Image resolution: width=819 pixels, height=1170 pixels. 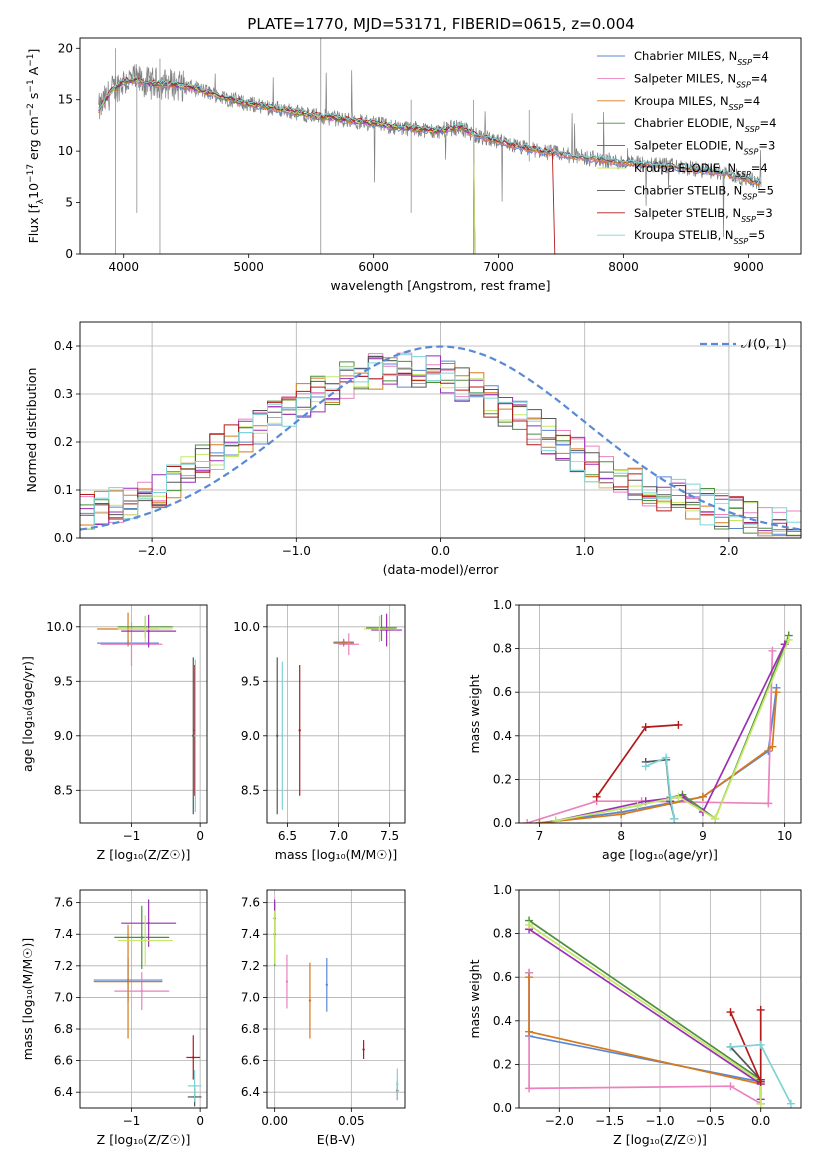 I want to click on x-tick-label: 6000, so click(x=373, y=267).